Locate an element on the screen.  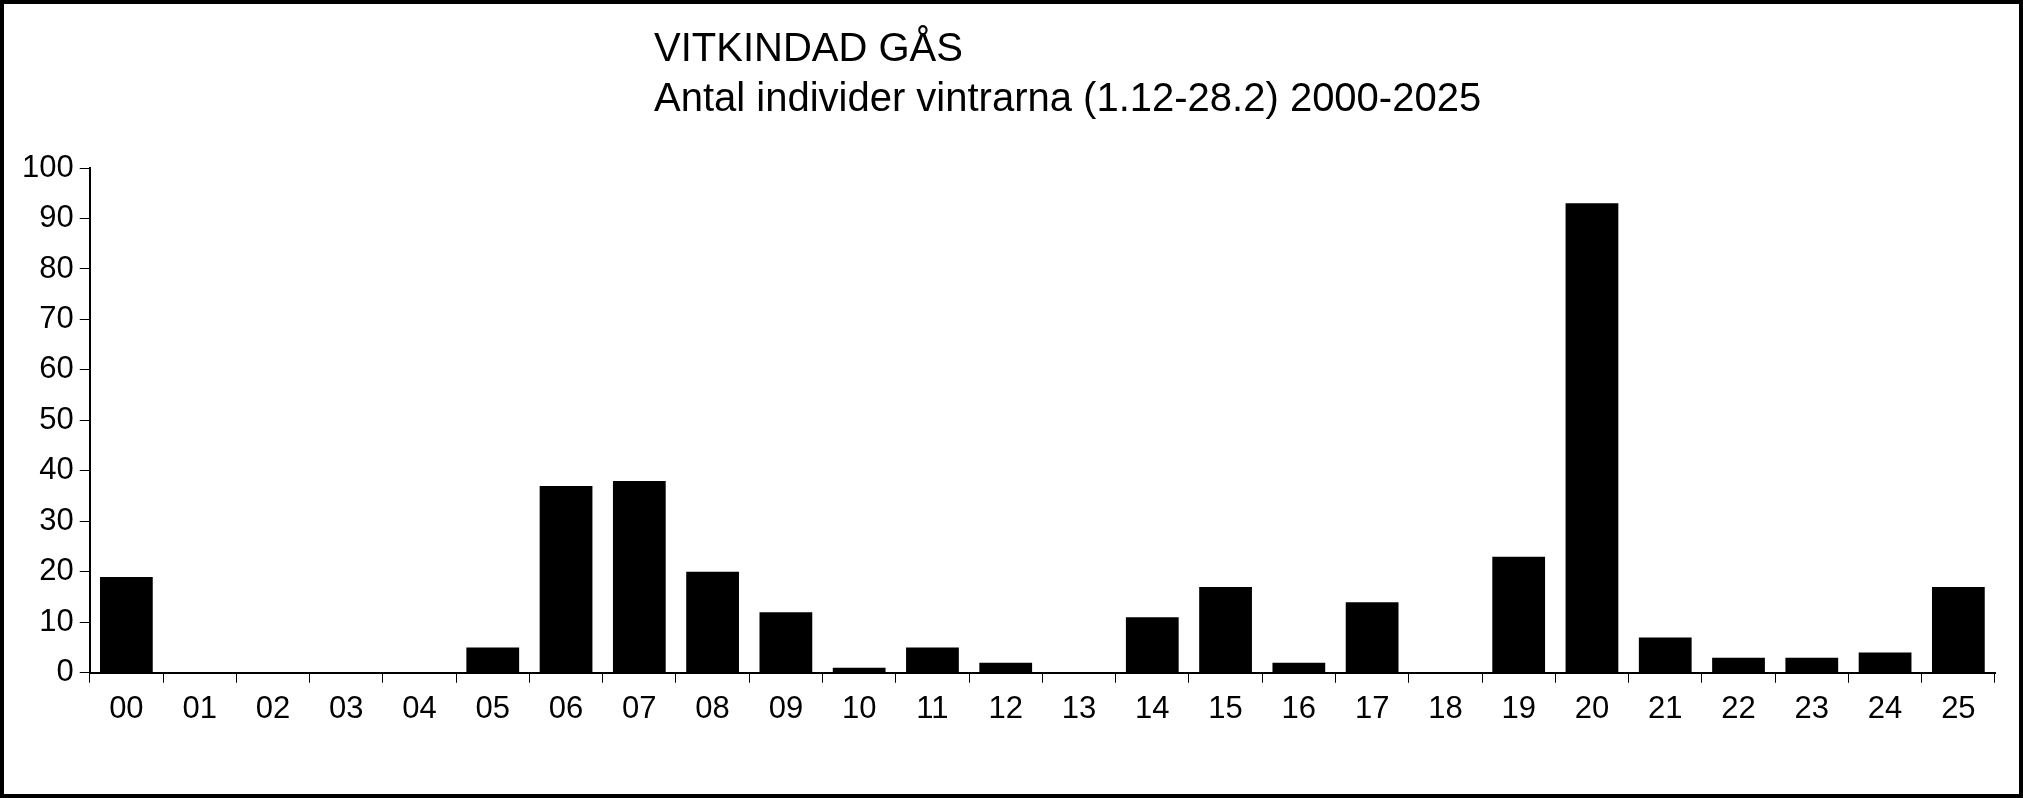
y-tick-label: 0 is located at coordinates (65, 671).